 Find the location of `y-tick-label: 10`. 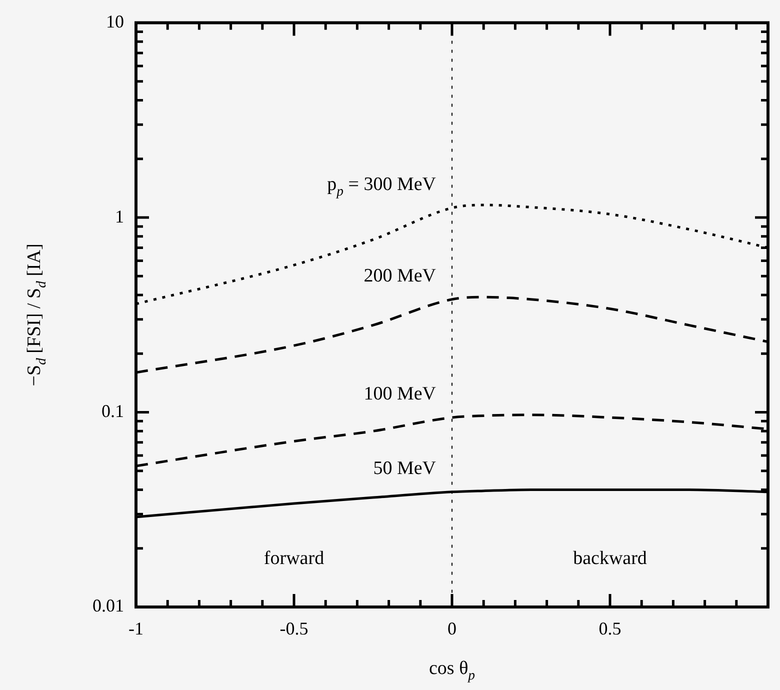

y-tick-label: 10 is located at coordinates (115, 22).